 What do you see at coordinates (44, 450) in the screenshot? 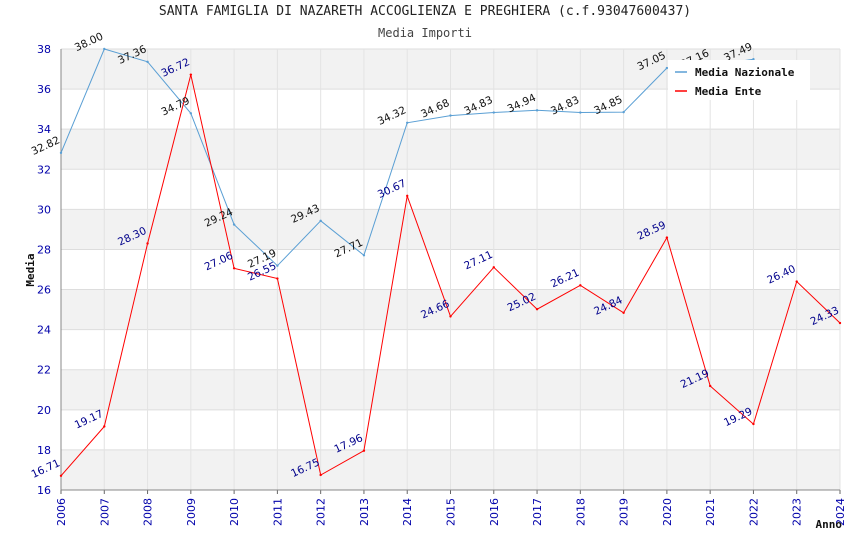
I see `y-tick-label: 18` at bounding box center [44, 450].